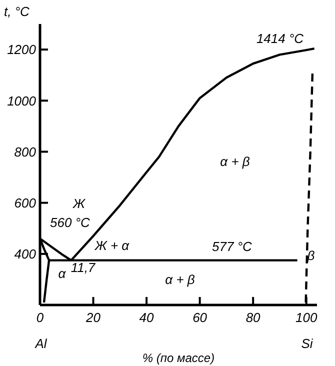  What do you see at coordinates (41, 344) in the screenshot?
I see `text: Al` at bounding box center [41, 344].